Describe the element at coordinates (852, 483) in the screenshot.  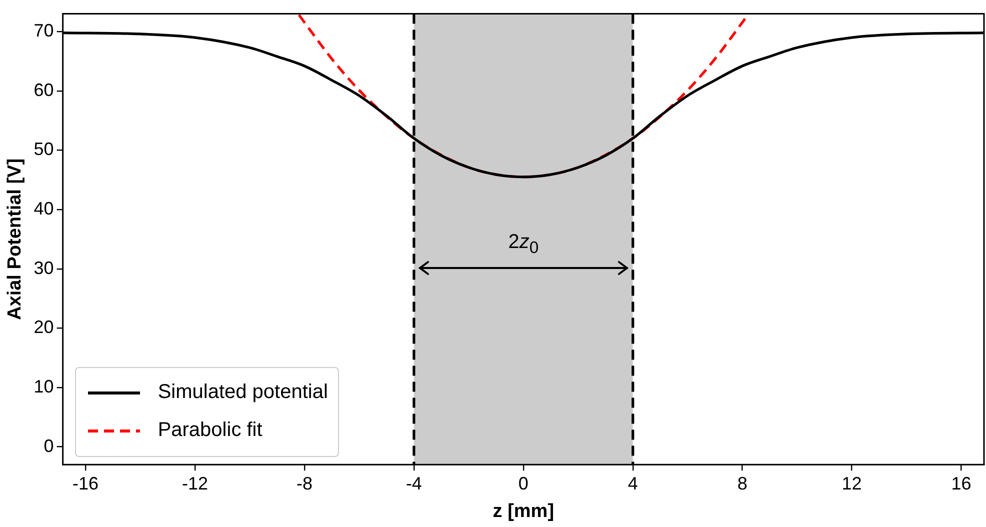
I see `x-tick-label: 12` at that location.